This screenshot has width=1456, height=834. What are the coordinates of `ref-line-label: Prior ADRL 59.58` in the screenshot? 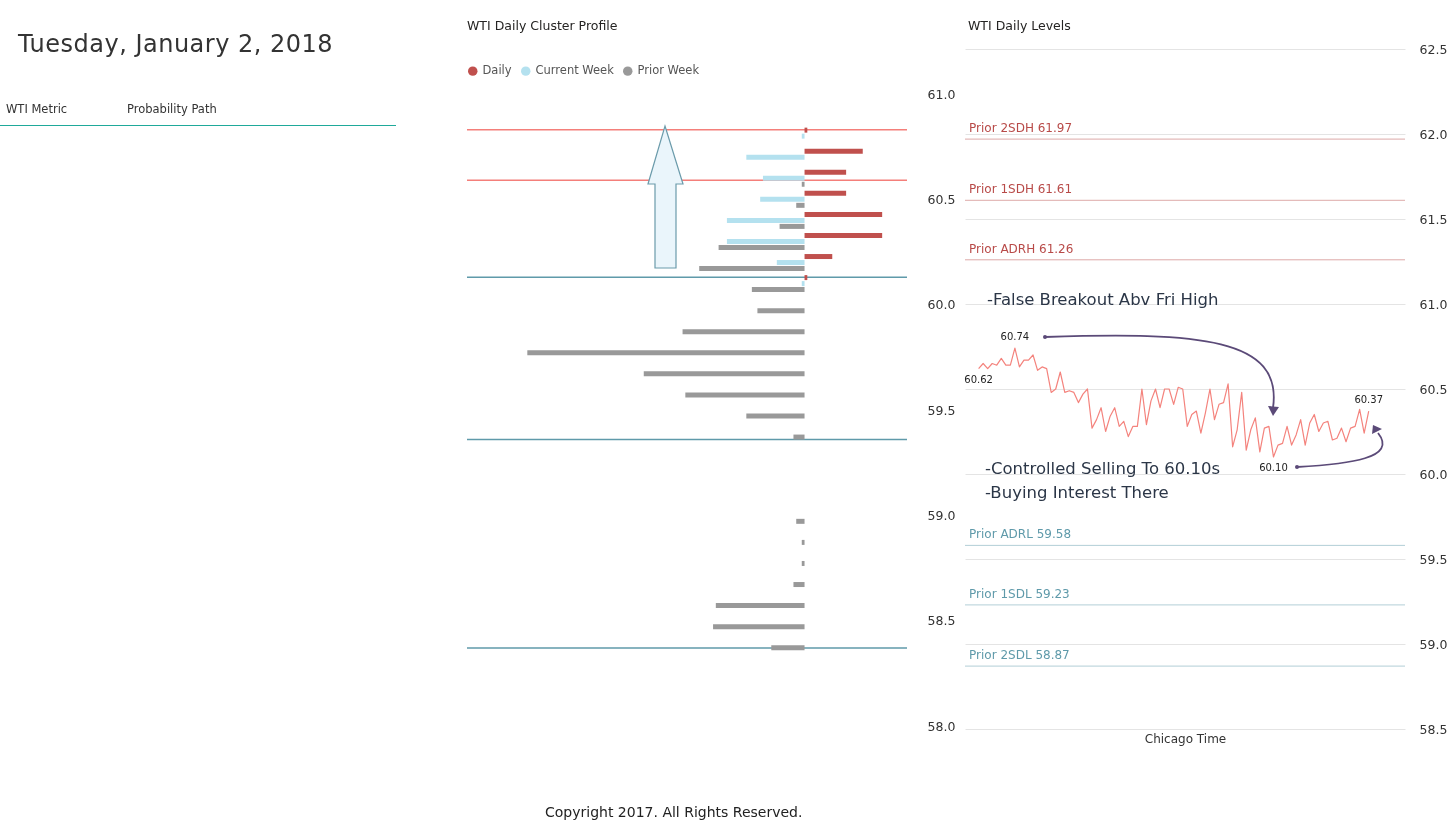 It's located at (1020, 534).